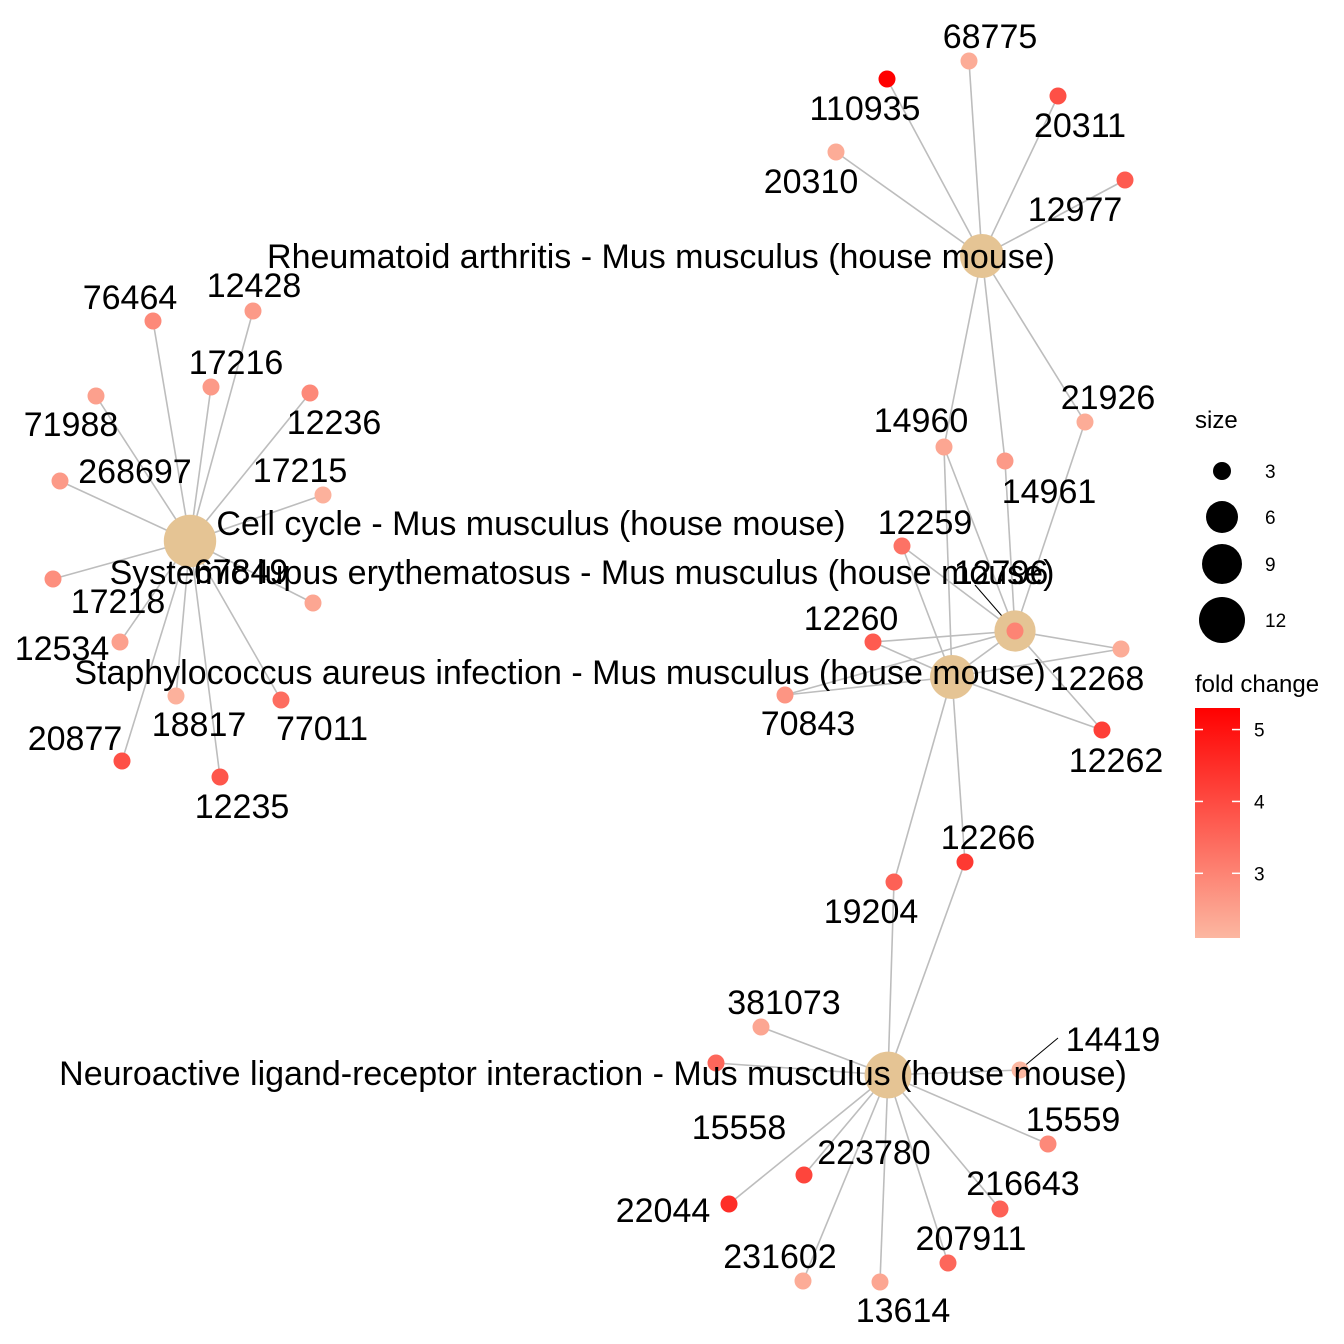  I want to click on gene-label-77011: 77011, so click(322, 729).